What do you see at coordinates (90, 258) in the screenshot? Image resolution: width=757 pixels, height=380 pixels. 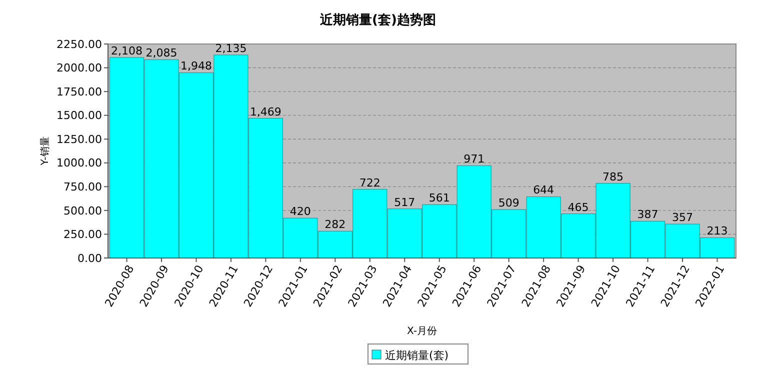 I see `y-tick-label: 0.00` at bounding box center [90, 258].